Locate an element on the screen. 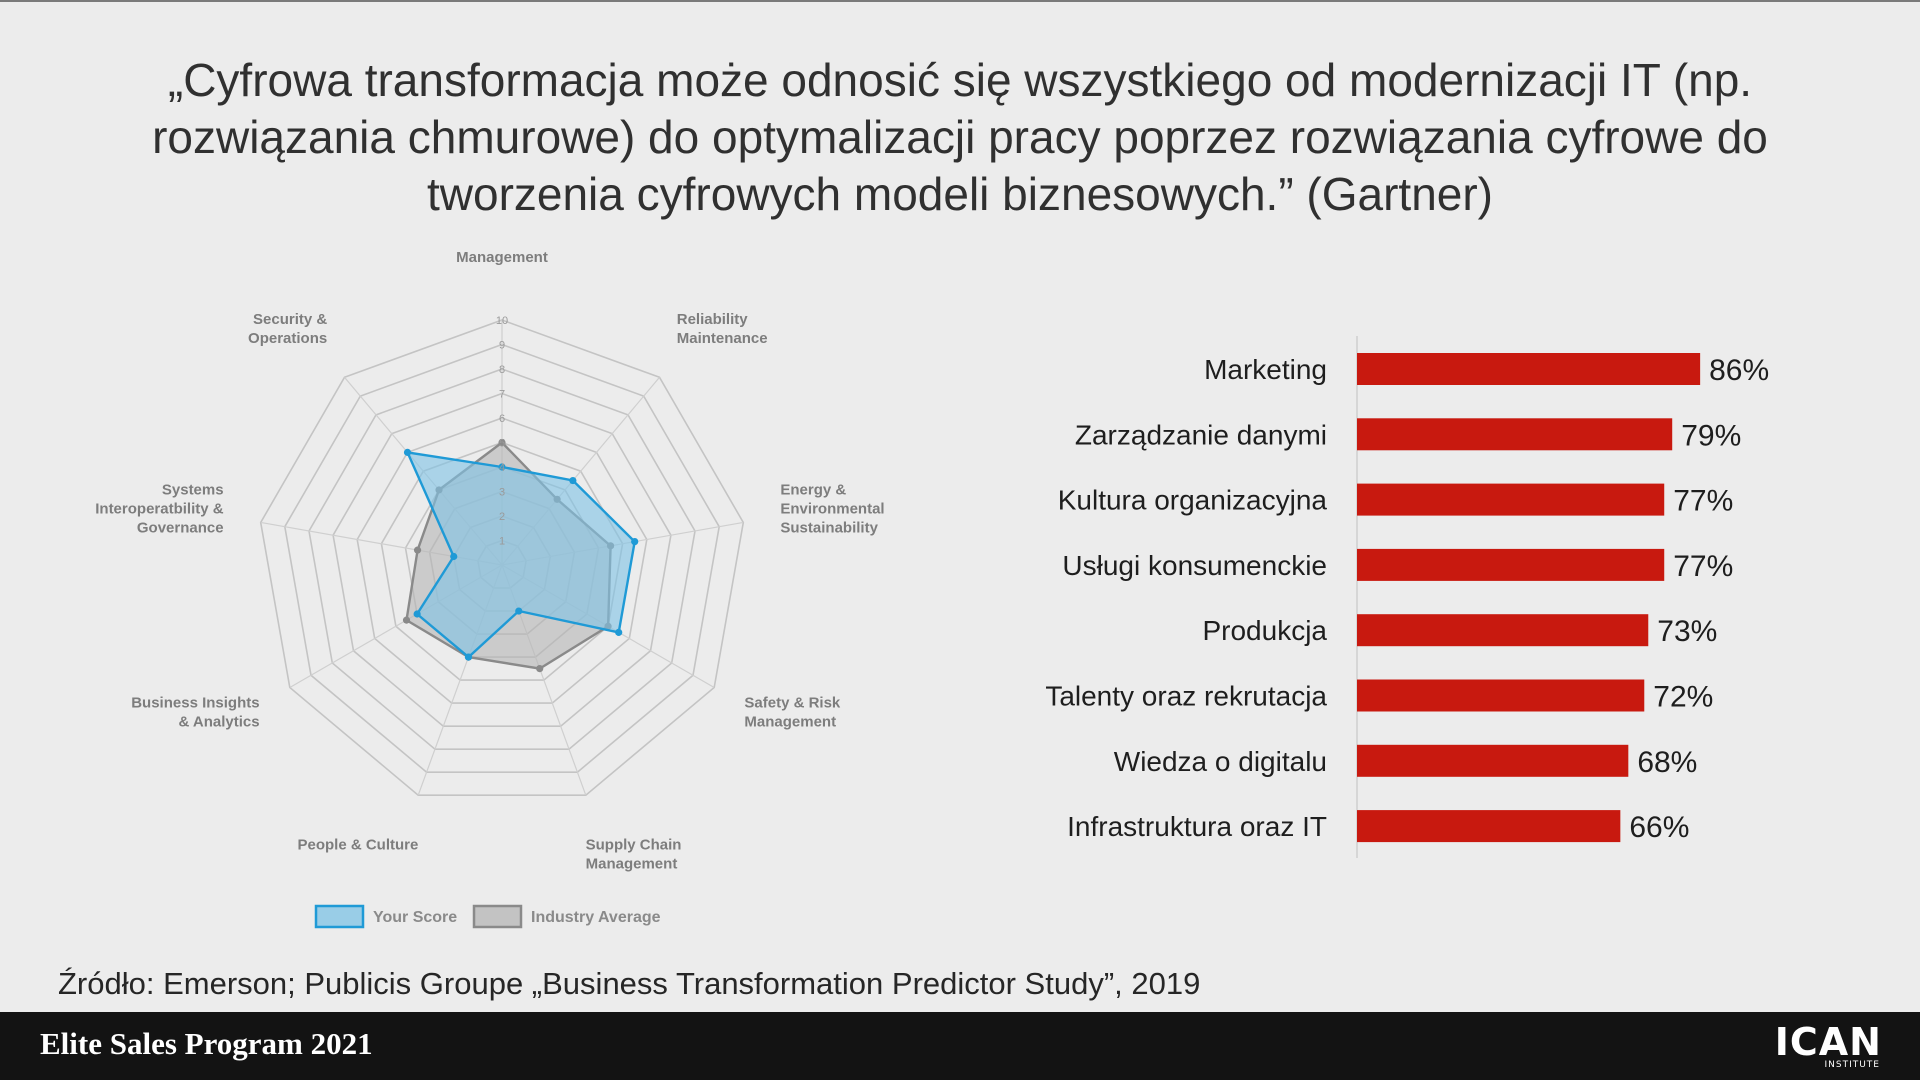 This screenshot has height=1080, width=1920. radar-series-area is located at coordinates (520, 554).